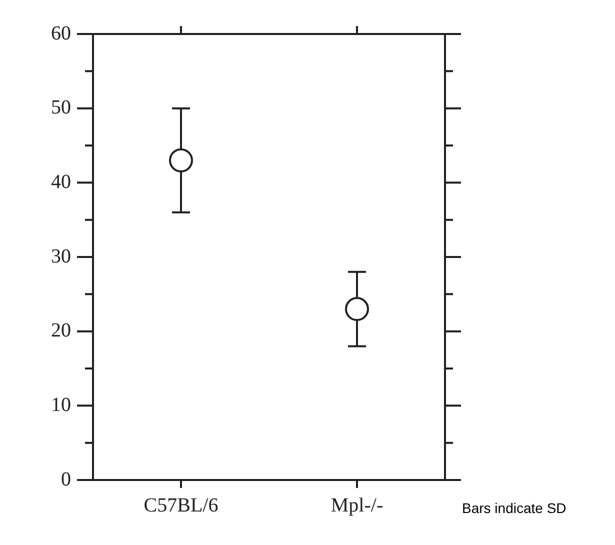 The height and width of the screenshot is (545, 615). Describe the element at coordinates (61, 33) in the screenshot. I see `y-tick-label: 60` at that location.